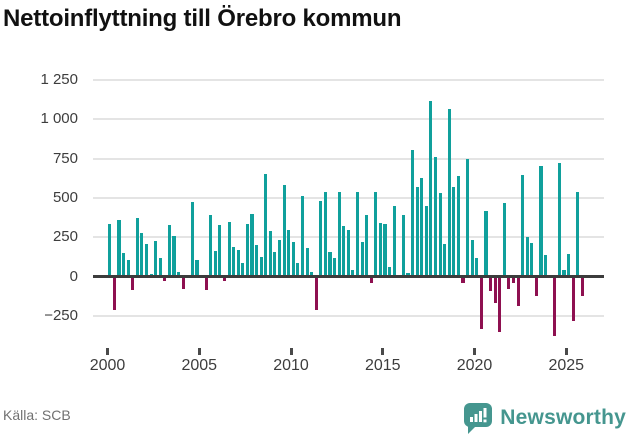 This screenshot has height=439, width=631. Describe the element at coordinates (59, 79) in the screenshot. I see `y-axis-label: 1 250` at that location.